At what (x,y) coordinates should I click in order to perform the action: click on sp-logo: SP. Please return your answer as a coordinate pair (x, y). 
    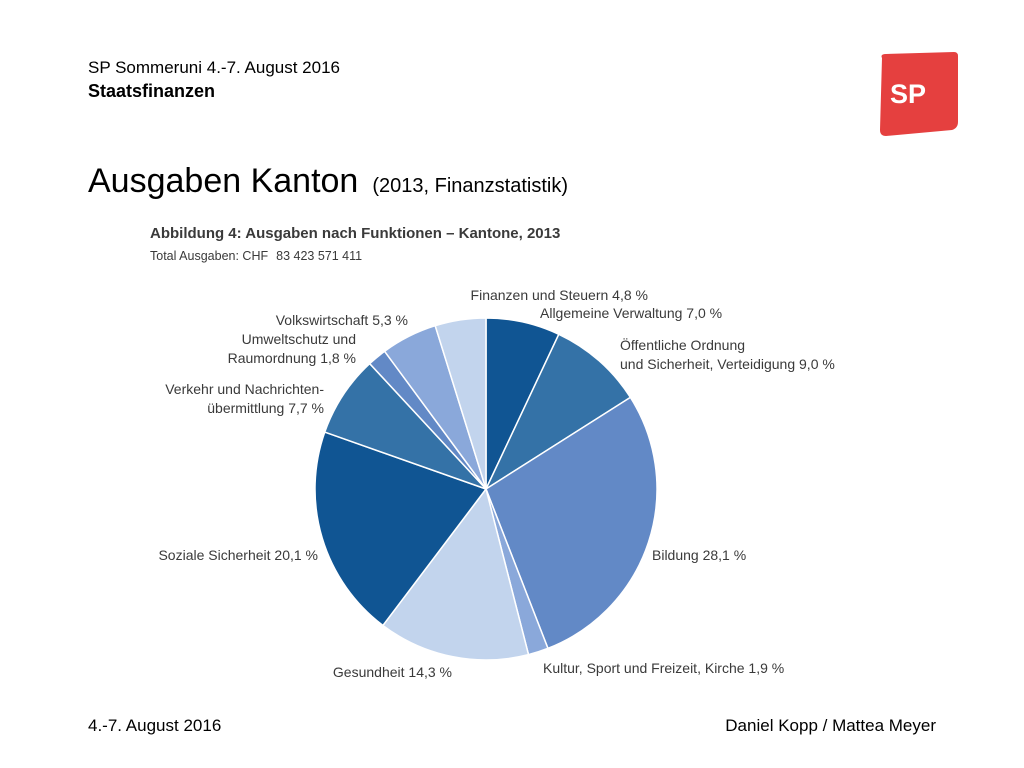
    Looking at the image, I should click on (919, 94).